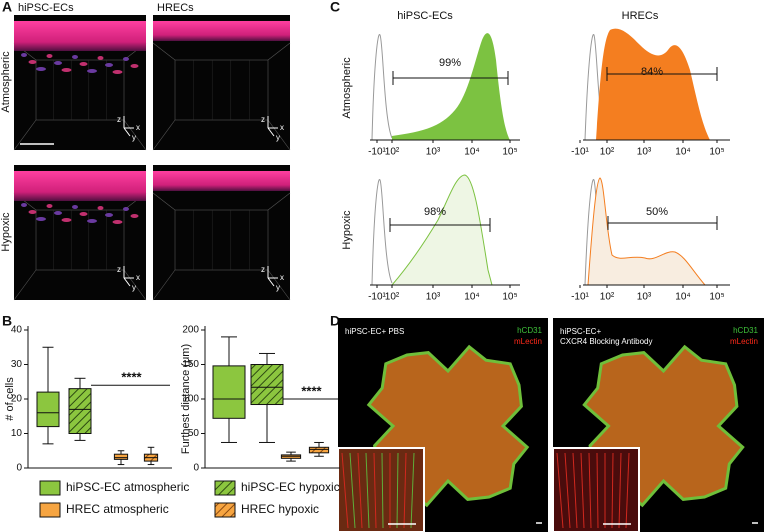  I want to click on legend-label: HREC atmospheric, so click(117, 509).